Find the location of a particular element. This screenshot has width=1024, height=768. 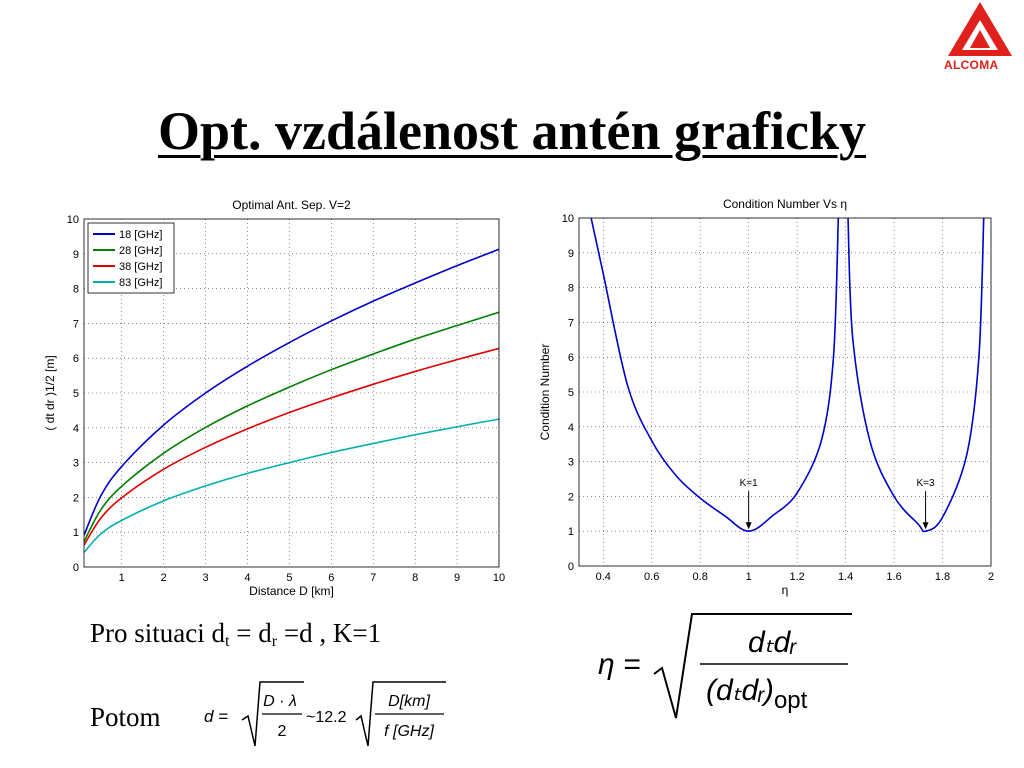

y-axis-label: Condition Number is located at coordinates (545, 392).